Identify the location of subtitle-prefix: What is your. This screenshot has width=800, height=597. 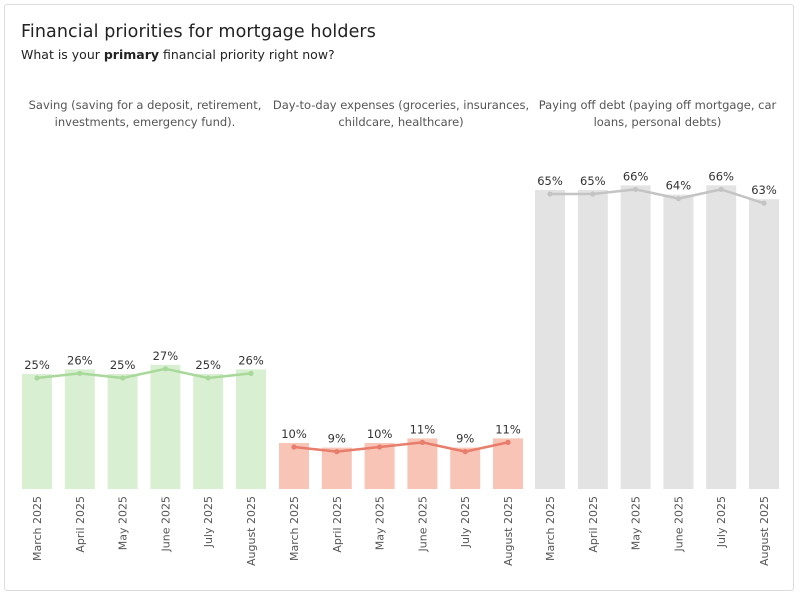
(62, 54).